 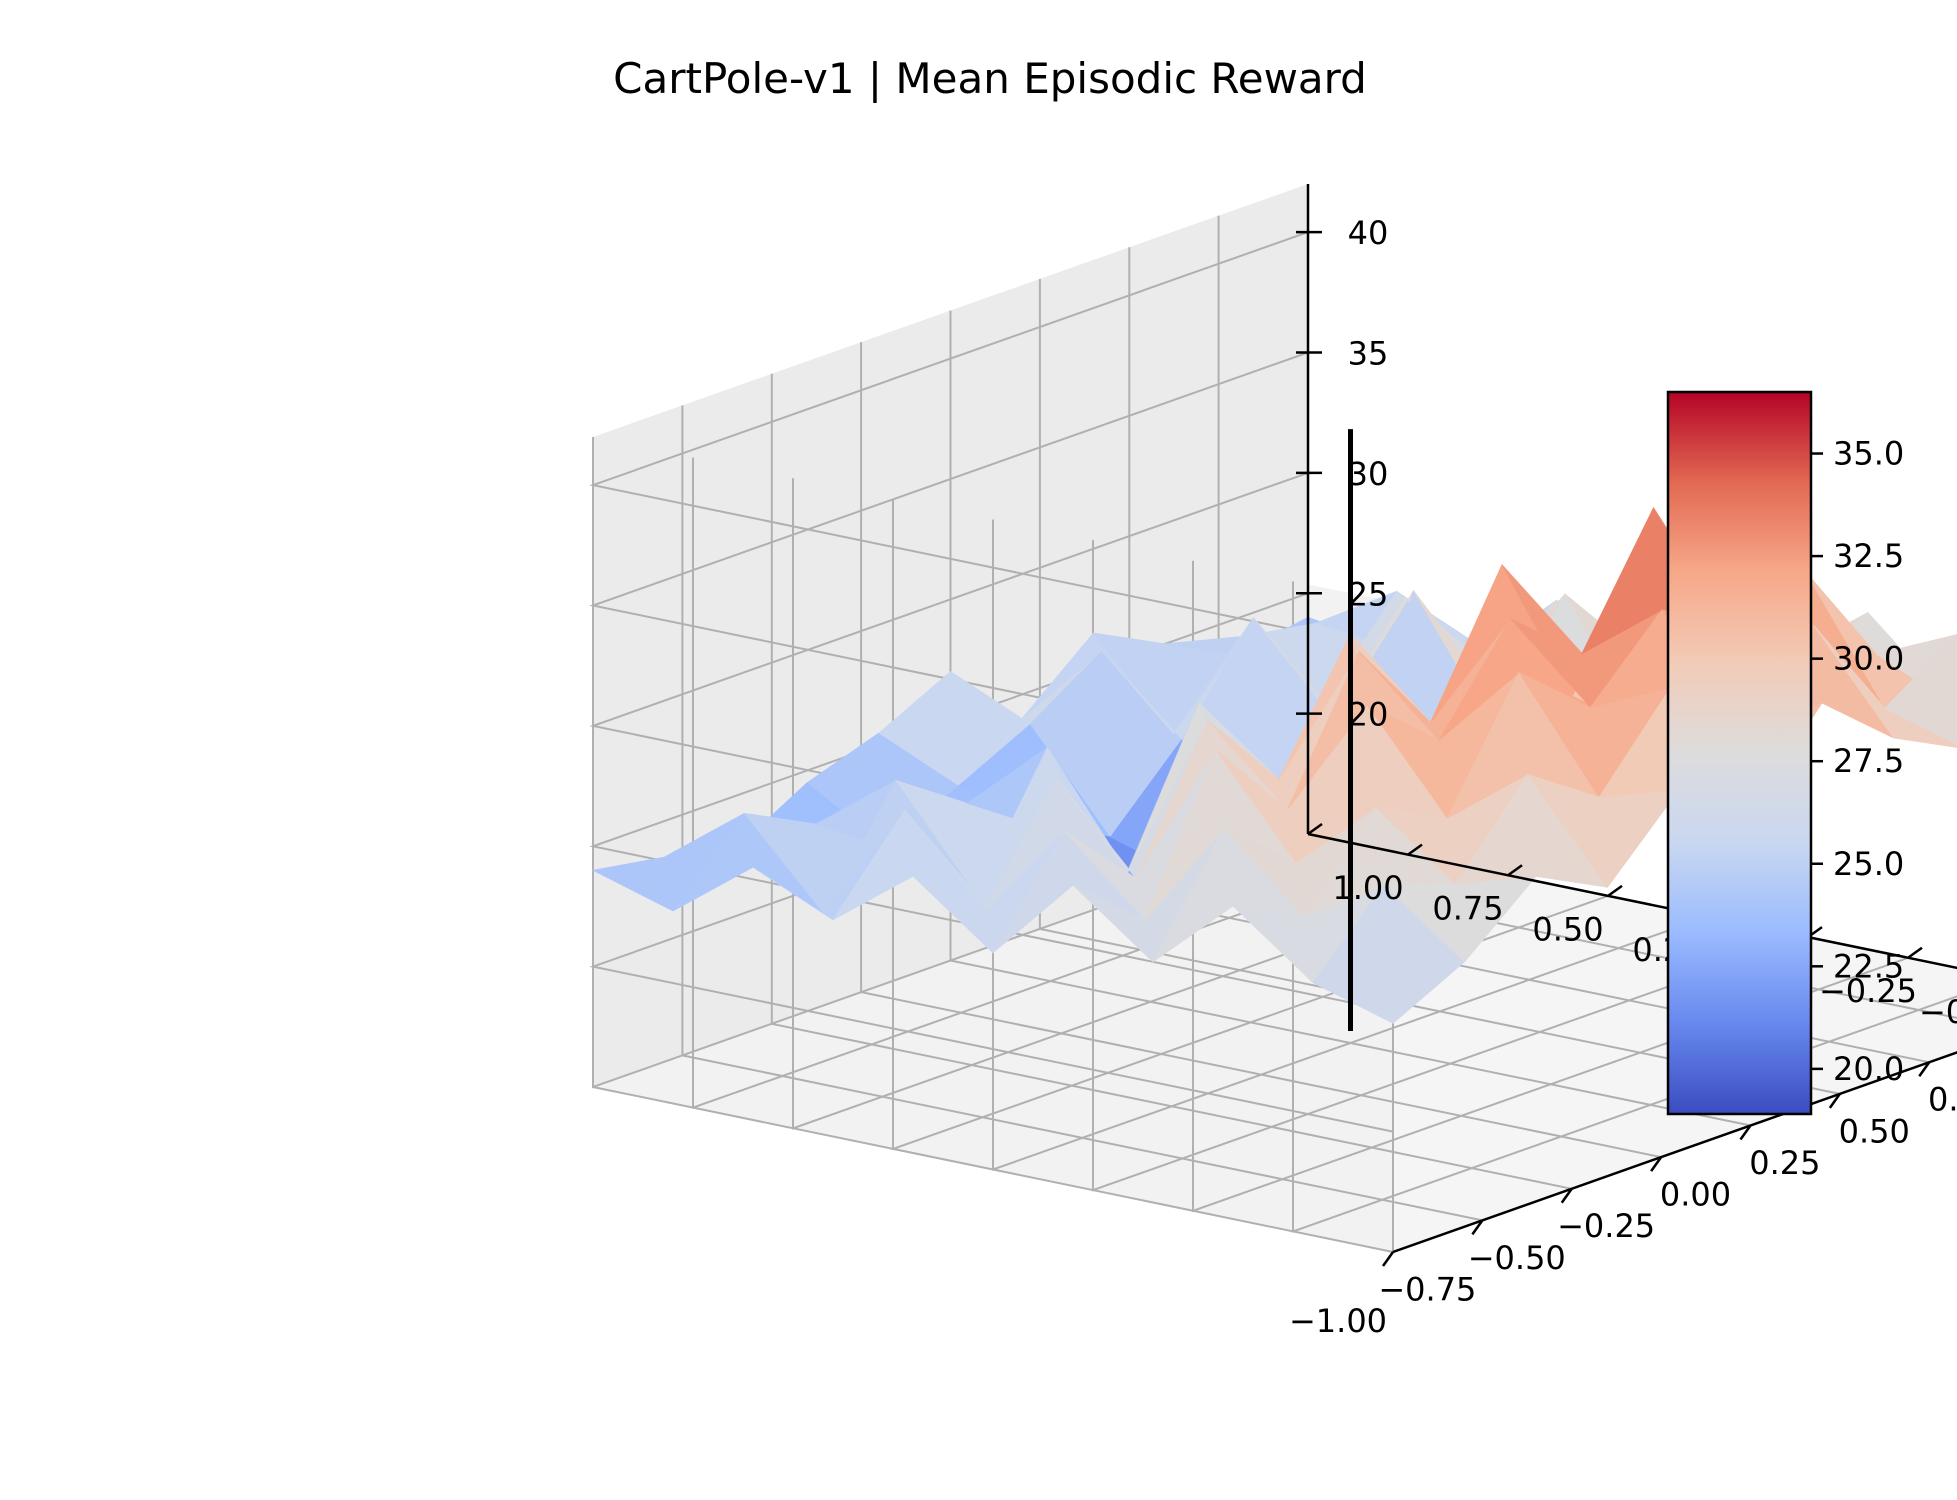 What do you see at coordinates (1784, 1163) in the screenshot?
I see `x-tick-label: 0.25` at bounding box center [1784, 1163].